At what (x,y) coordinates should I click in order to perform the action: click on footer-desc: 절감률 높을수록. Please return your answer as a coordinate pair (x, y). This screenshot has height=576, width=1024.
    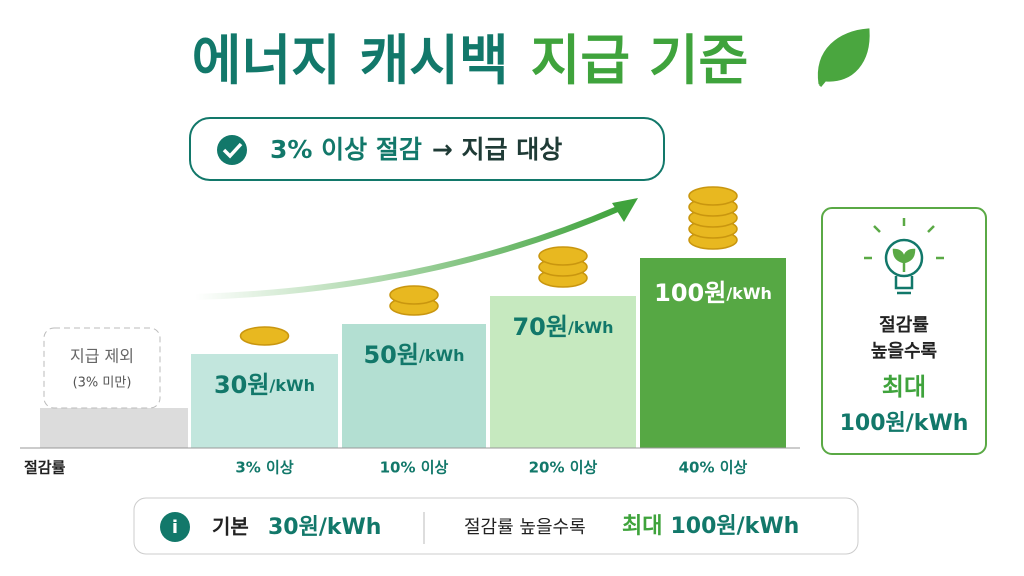
    Looking at the image, I should click on (525, 527).